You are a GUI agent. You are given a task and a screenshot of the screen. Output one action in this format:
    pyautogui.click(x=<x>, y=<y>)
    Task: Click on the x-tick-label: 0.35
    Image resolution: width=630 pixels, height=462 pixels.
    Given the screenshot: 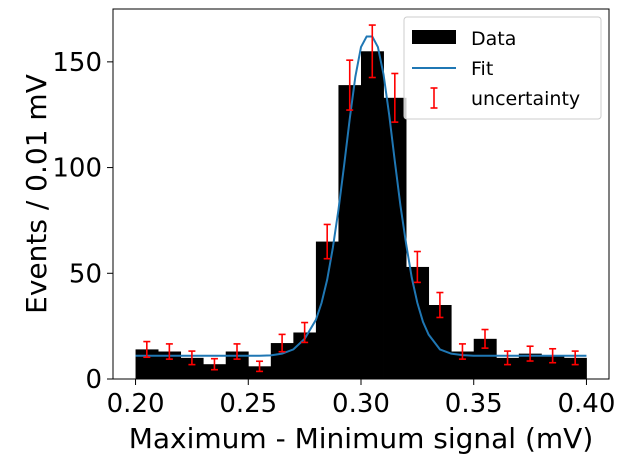 What is the action you would take?
    pyautogui.click(x=474, y=404)
    